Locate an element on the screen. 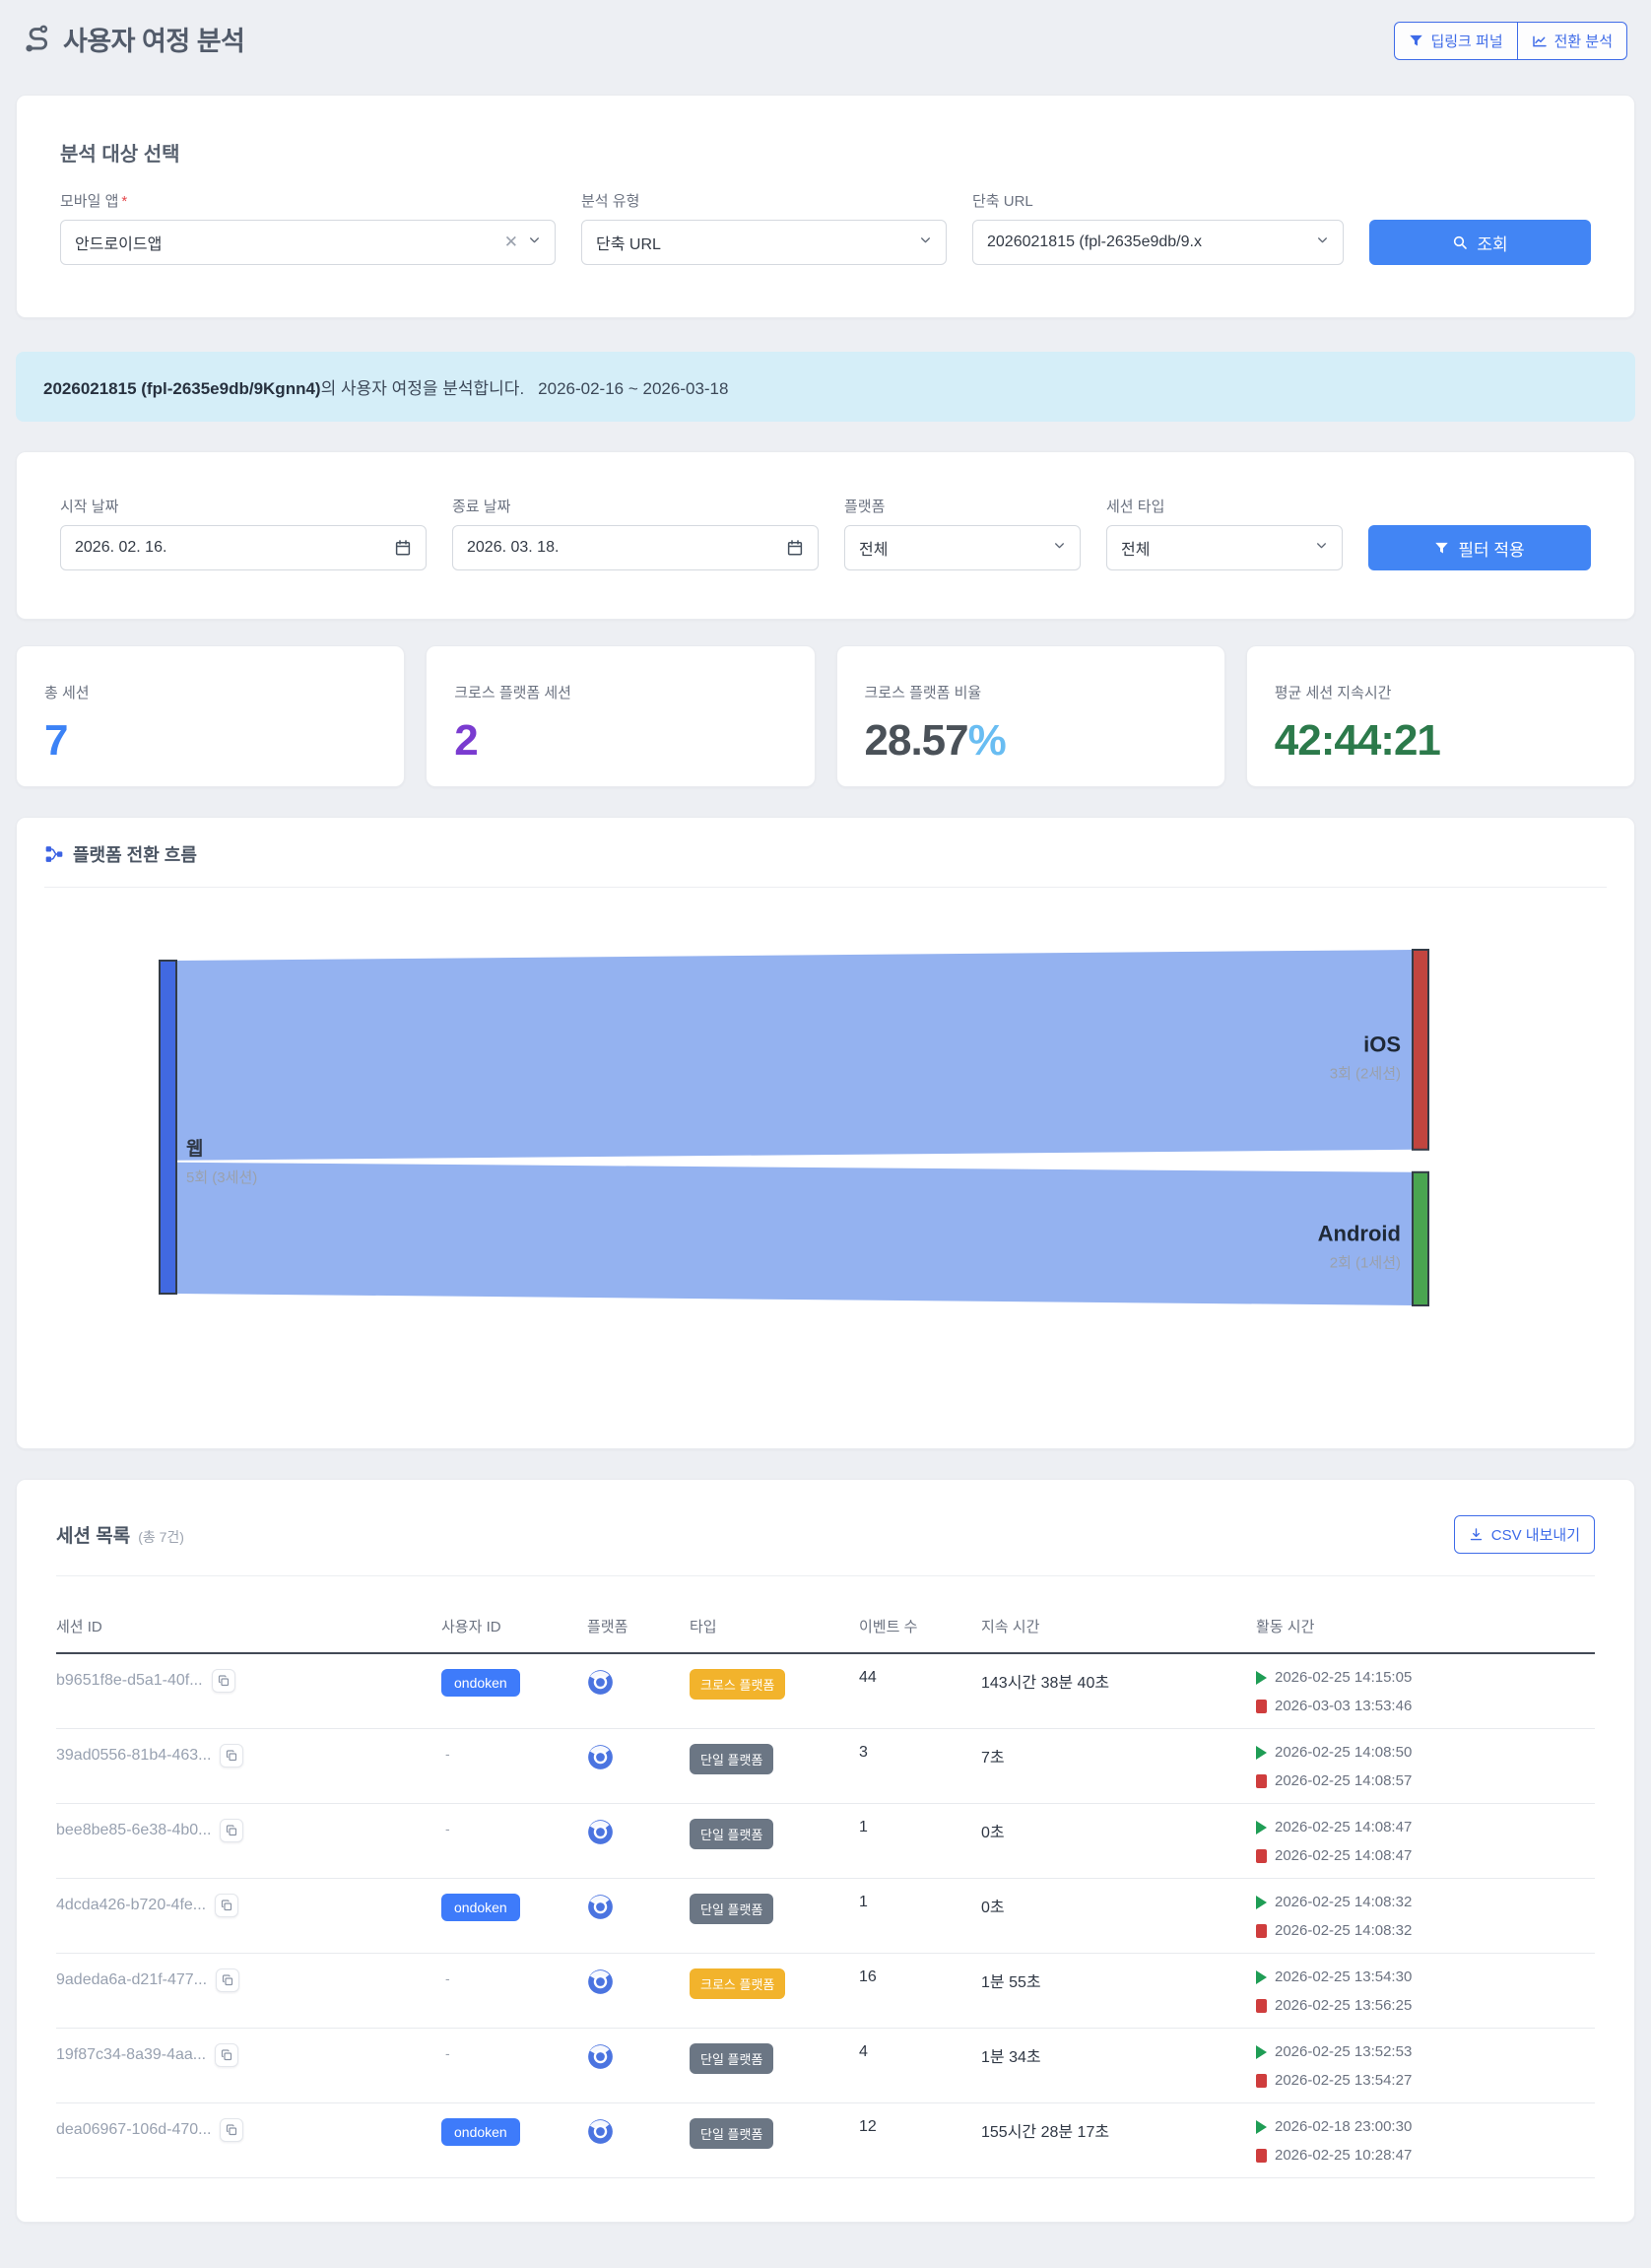 This screenshot has width=1651, height=2268. conversion-analysis-button: 전환 분석 is located at coordinates (1571, 41).